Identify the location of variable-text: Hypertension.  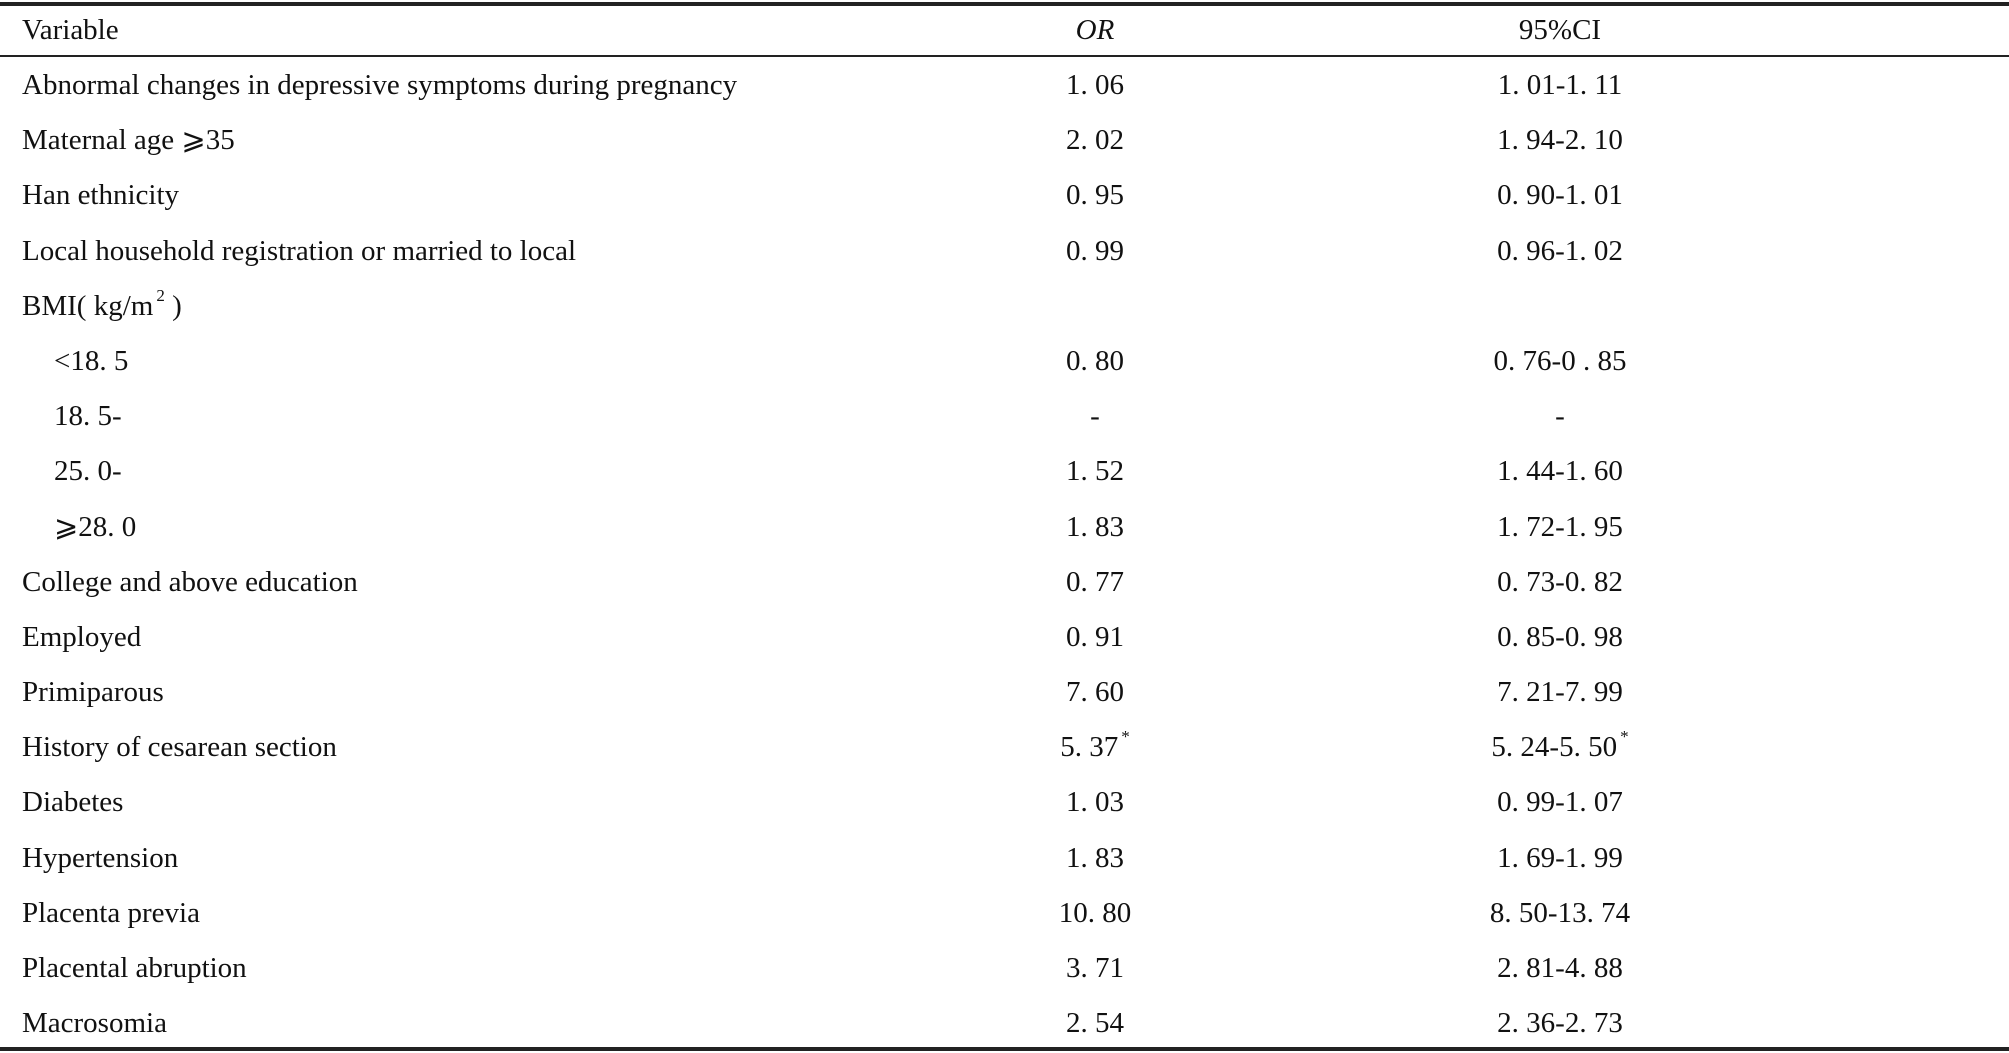
(100, 857).